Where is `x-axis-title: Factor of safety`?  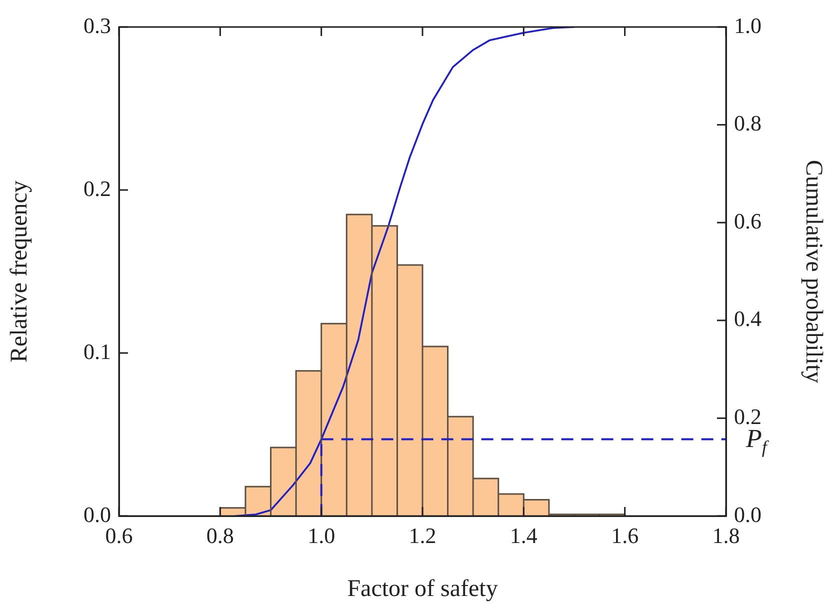 x-axis-title: Factor of safety is located at coordinates (422, 589).